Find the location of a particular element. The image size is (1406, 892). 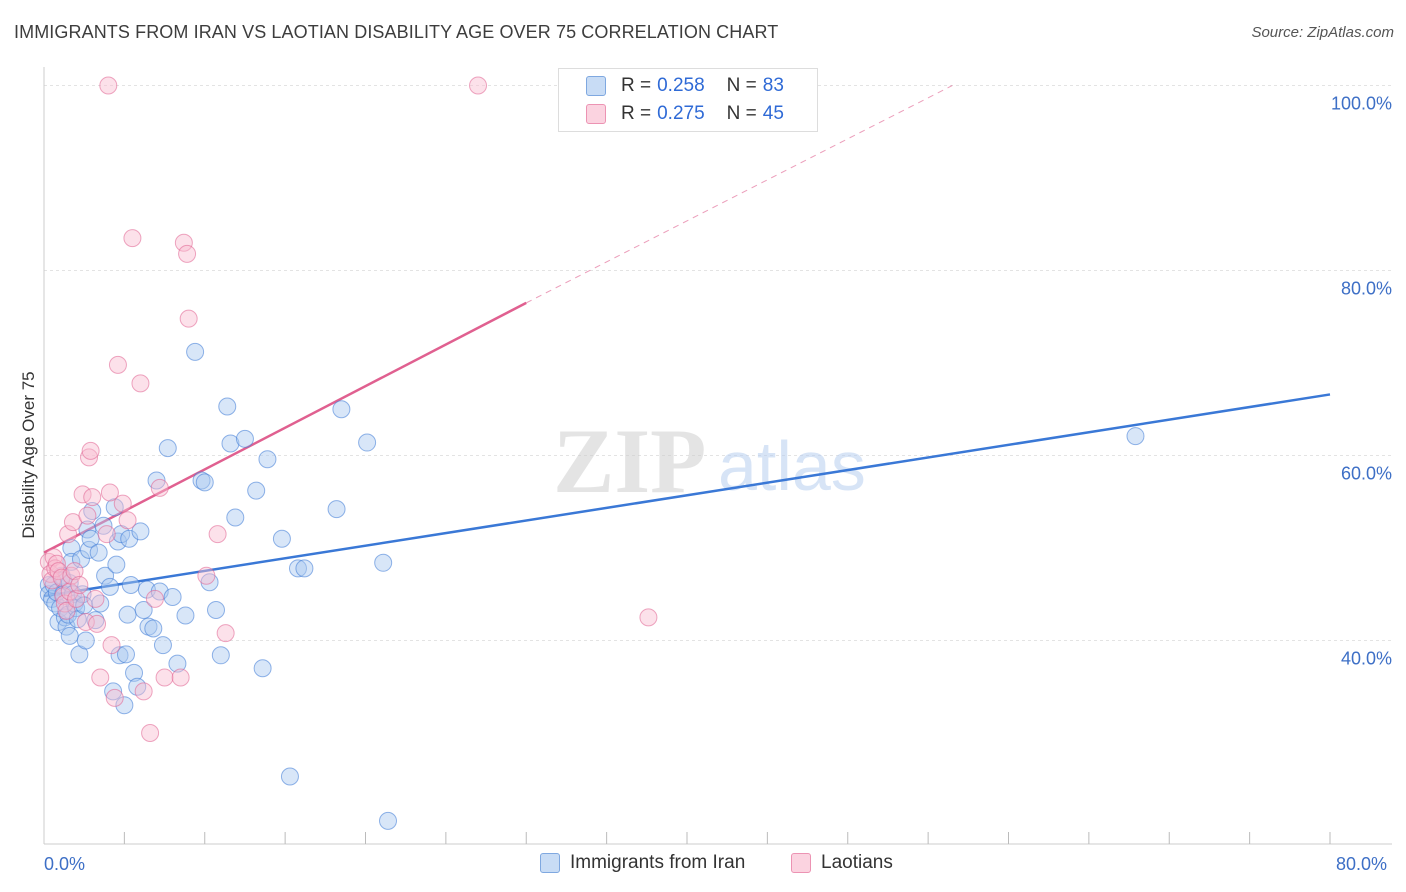

bottom-legend-label-iran: Immigrants from Iran is located at coordinates (658, 862).